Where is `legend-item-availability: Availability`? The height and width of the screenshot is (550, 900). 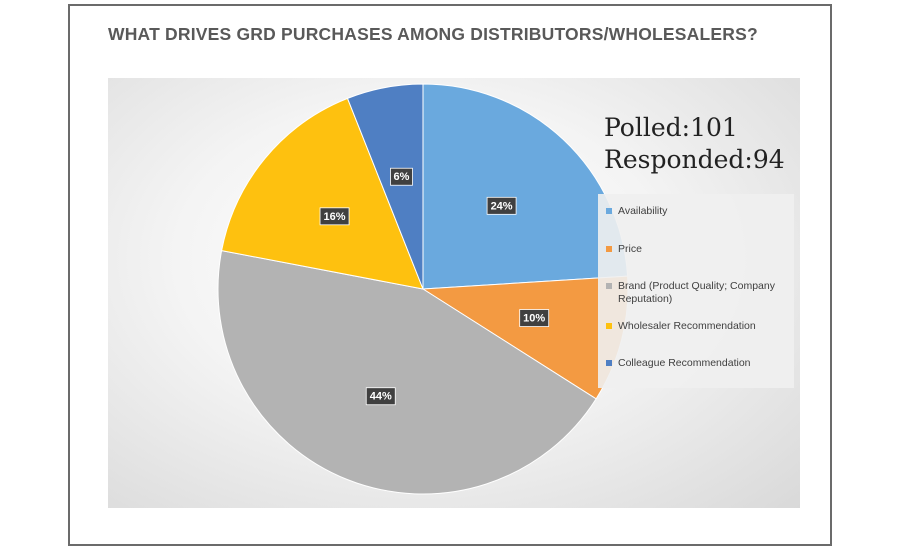
legend-item-availability: Availability is located at coordinates (698, 211).